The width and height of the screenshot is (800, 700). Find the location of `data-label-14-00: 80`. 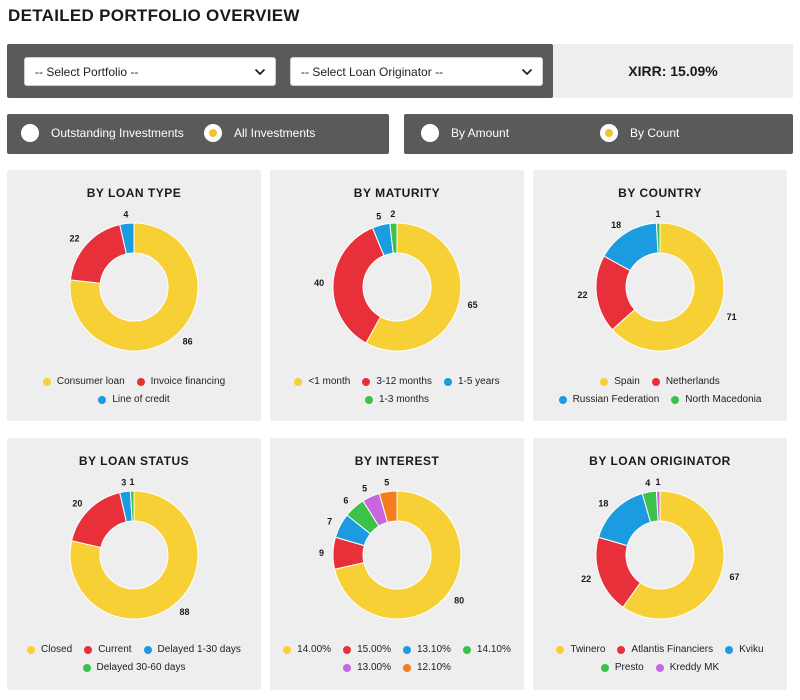

data-label-14-00: 80 is located at coordinates (459, 601).